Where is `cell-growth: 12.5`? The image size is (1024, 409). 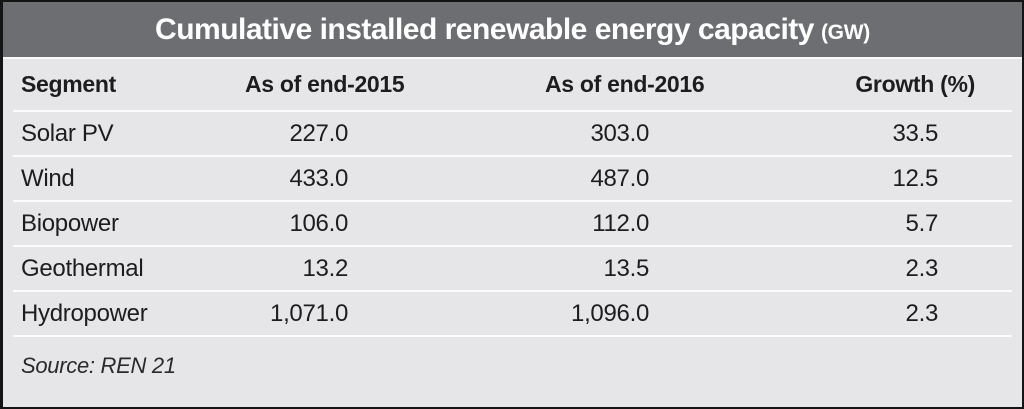 cell-growth: 12.5 is located at coordinates (853, 179).